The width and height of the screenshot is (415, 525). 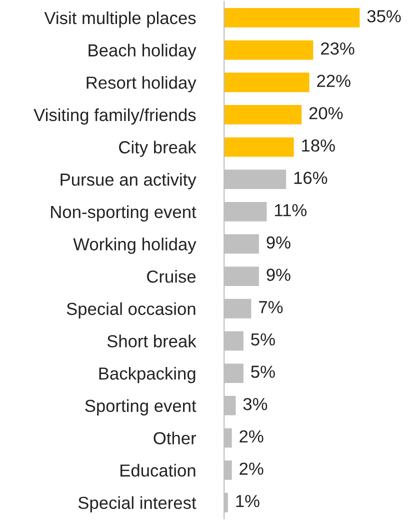 I want to click on data-label: 35%, so click(x=384, y=16).